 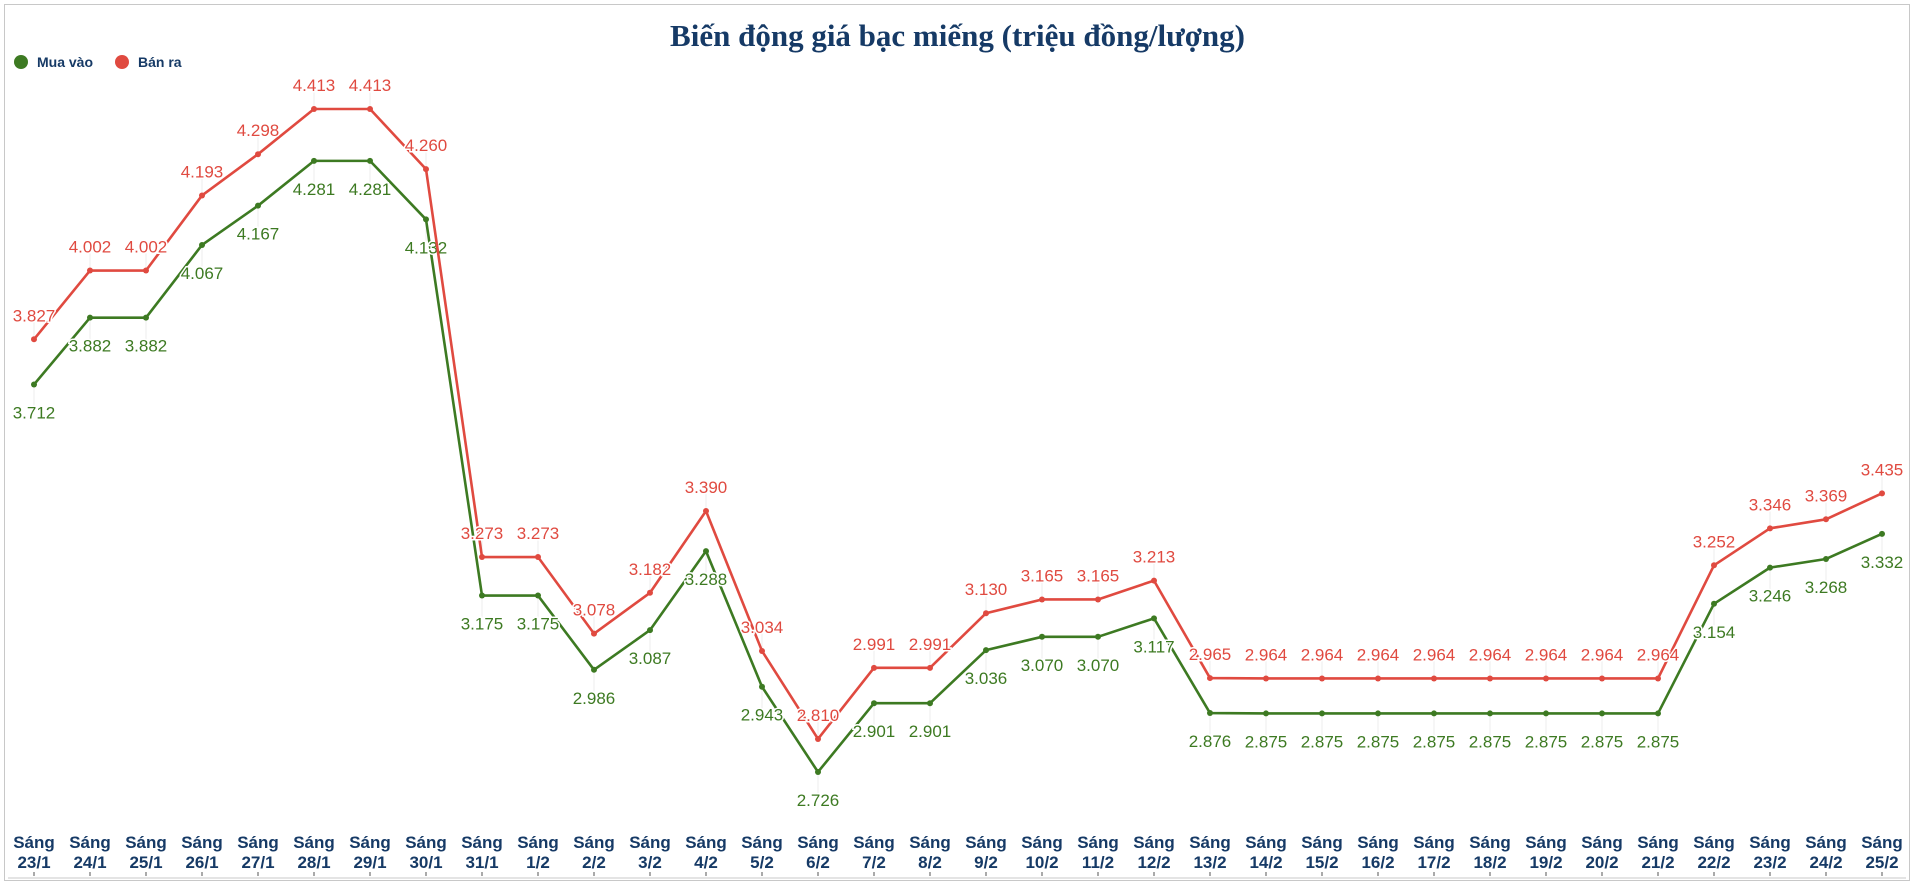 I want to click on x-tick-label-bottom: 7/2, so click(x=874, y=862).